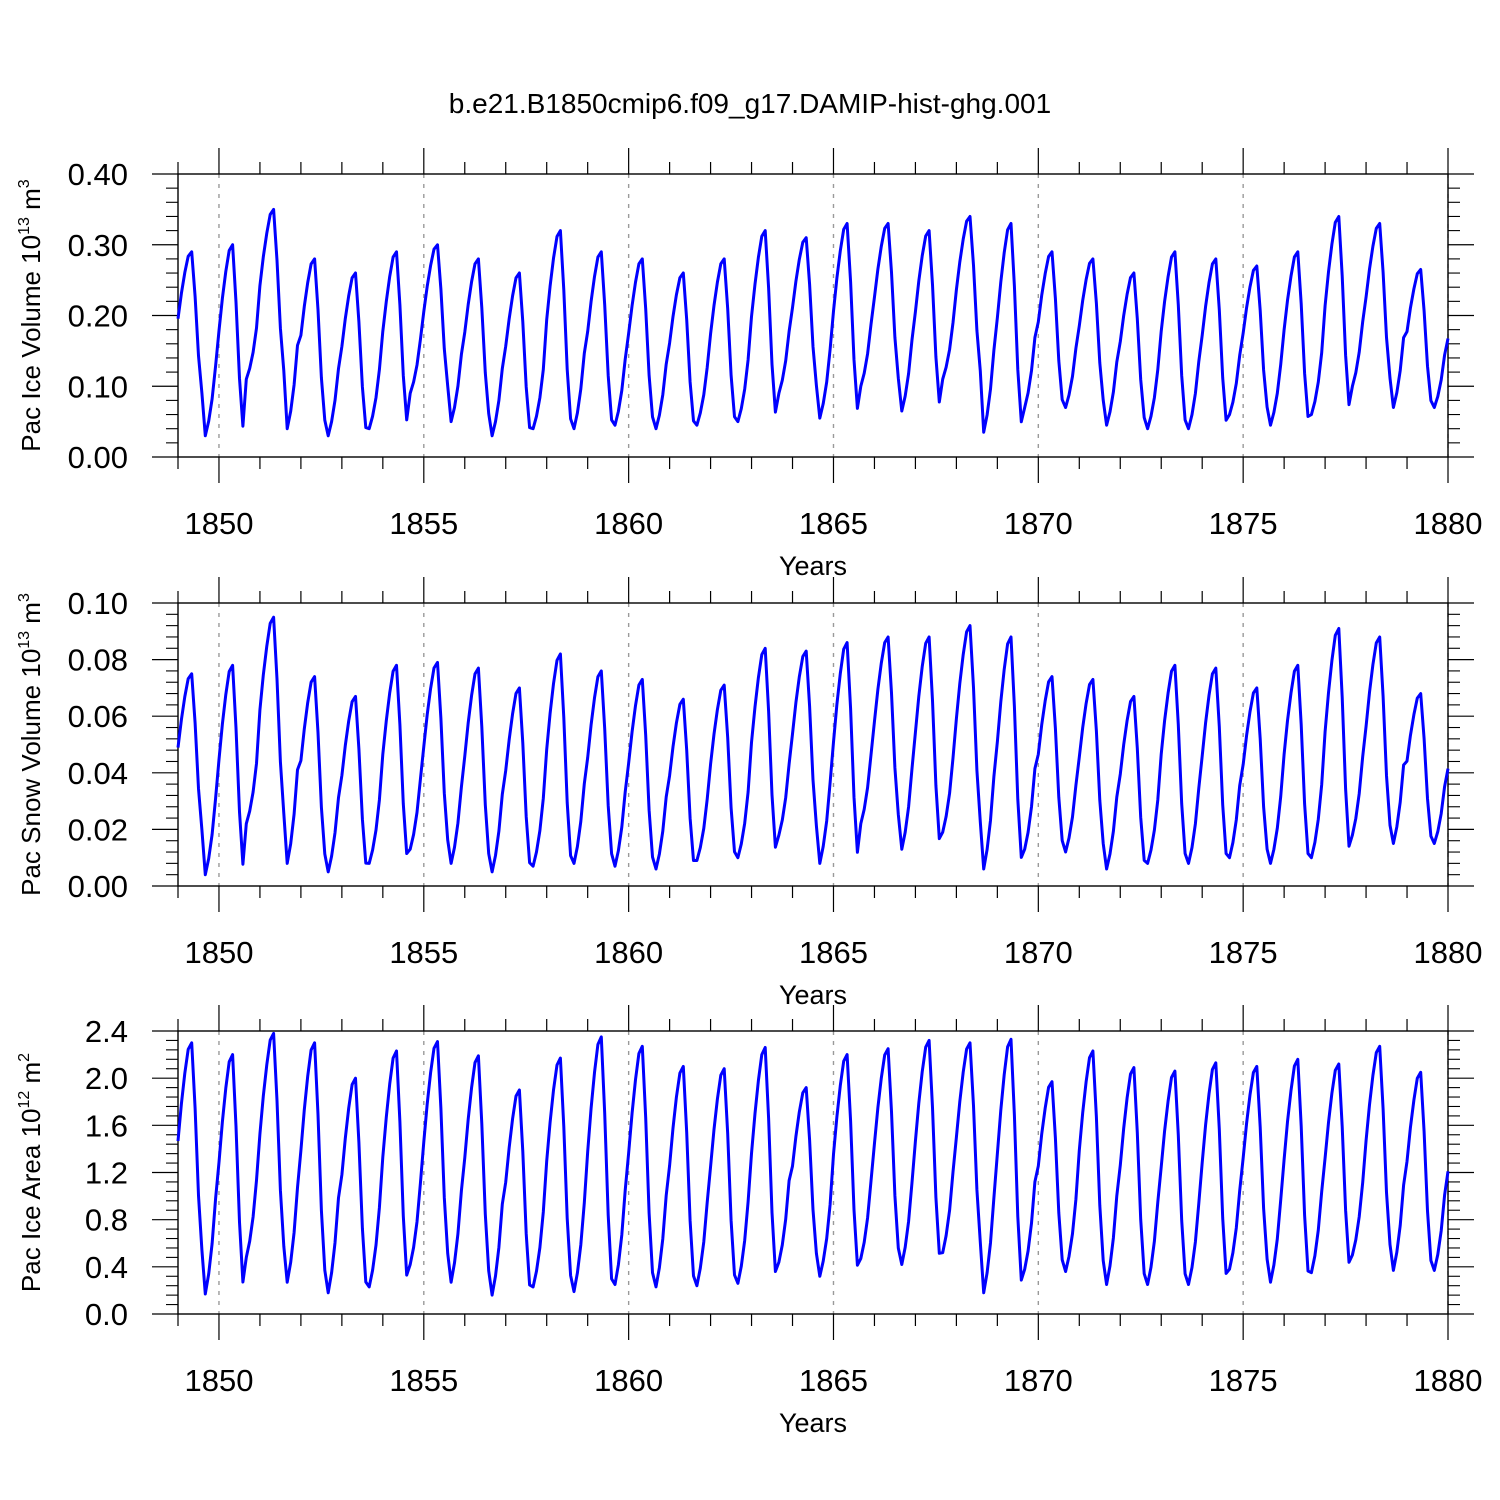 The width and height of the screenshot is (1500, 1500). What do you see at coordinates (98, 773) in the screenshot?
I see `y-tick-label: 0.04` at bounding box center [98, 773].